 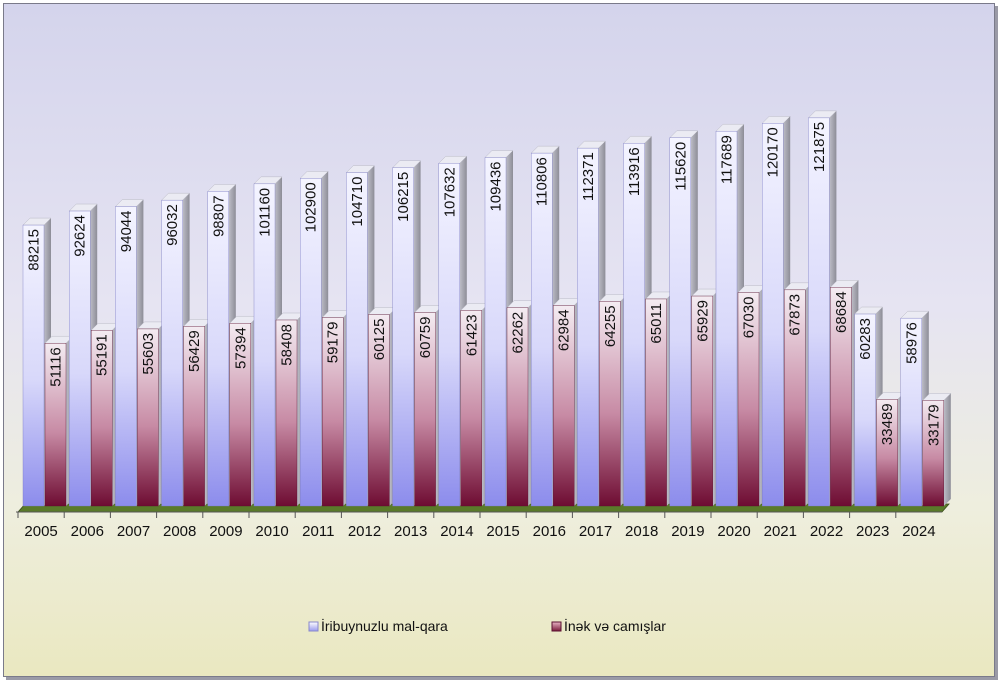 What do you see at coordinates (311, 207) in the screenshot?
I see `value-label: 102900` at bounding box center [311, 207].